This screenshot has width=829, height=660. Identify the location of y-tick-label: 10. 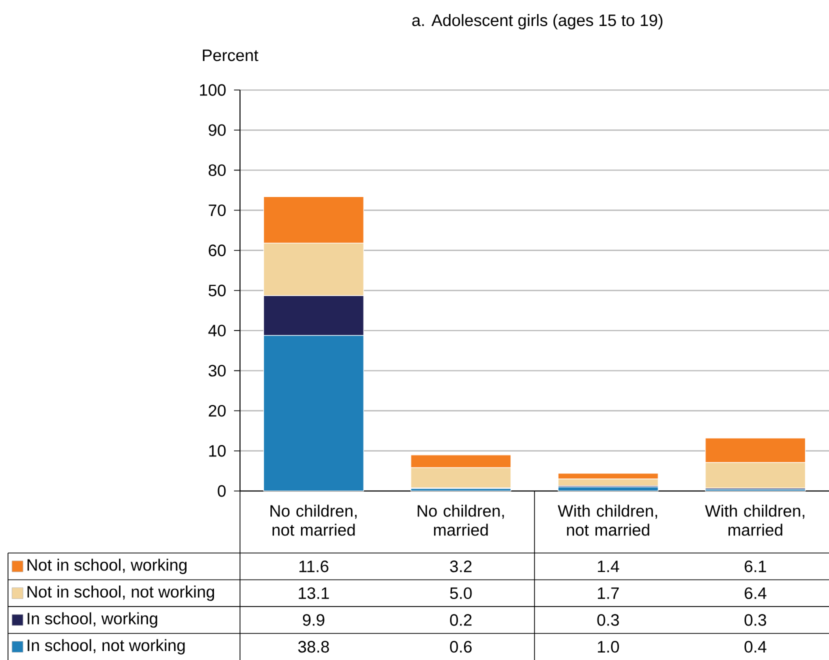
(217, 451).